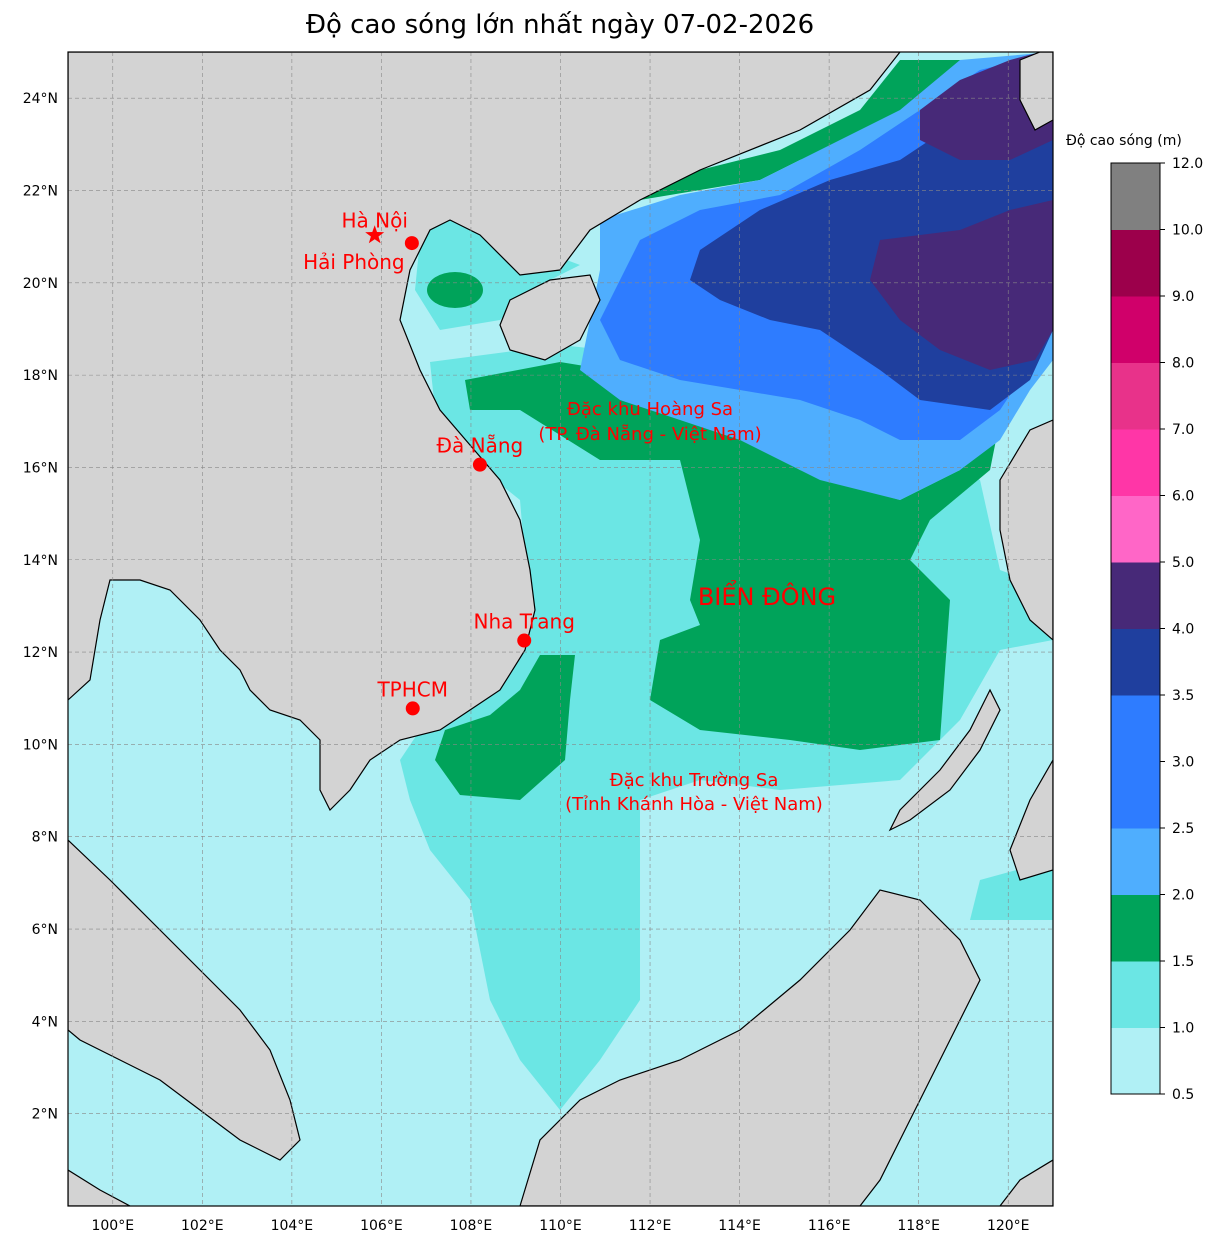 Image resolution: width=1224 pixels, height=1247 pixels. Describe the element at coordinates (1183, 829) in the screenshot. I see `colorbar-tick-label: 2.5` at that location.